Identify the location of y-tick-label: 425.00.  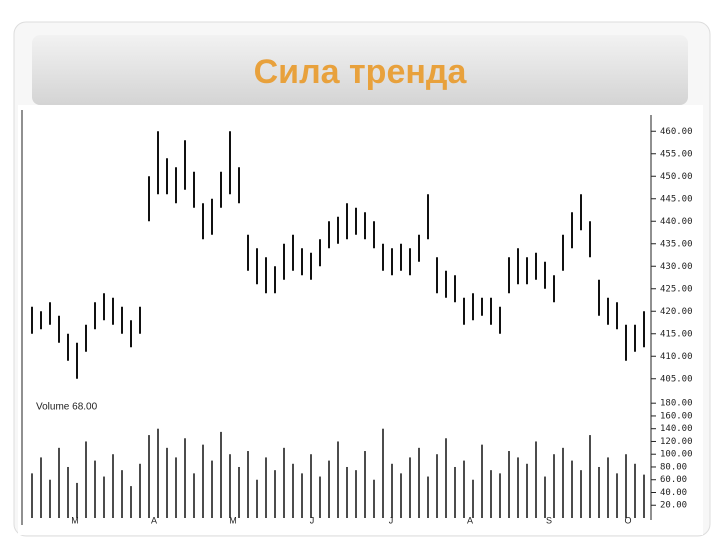
(676, 289).